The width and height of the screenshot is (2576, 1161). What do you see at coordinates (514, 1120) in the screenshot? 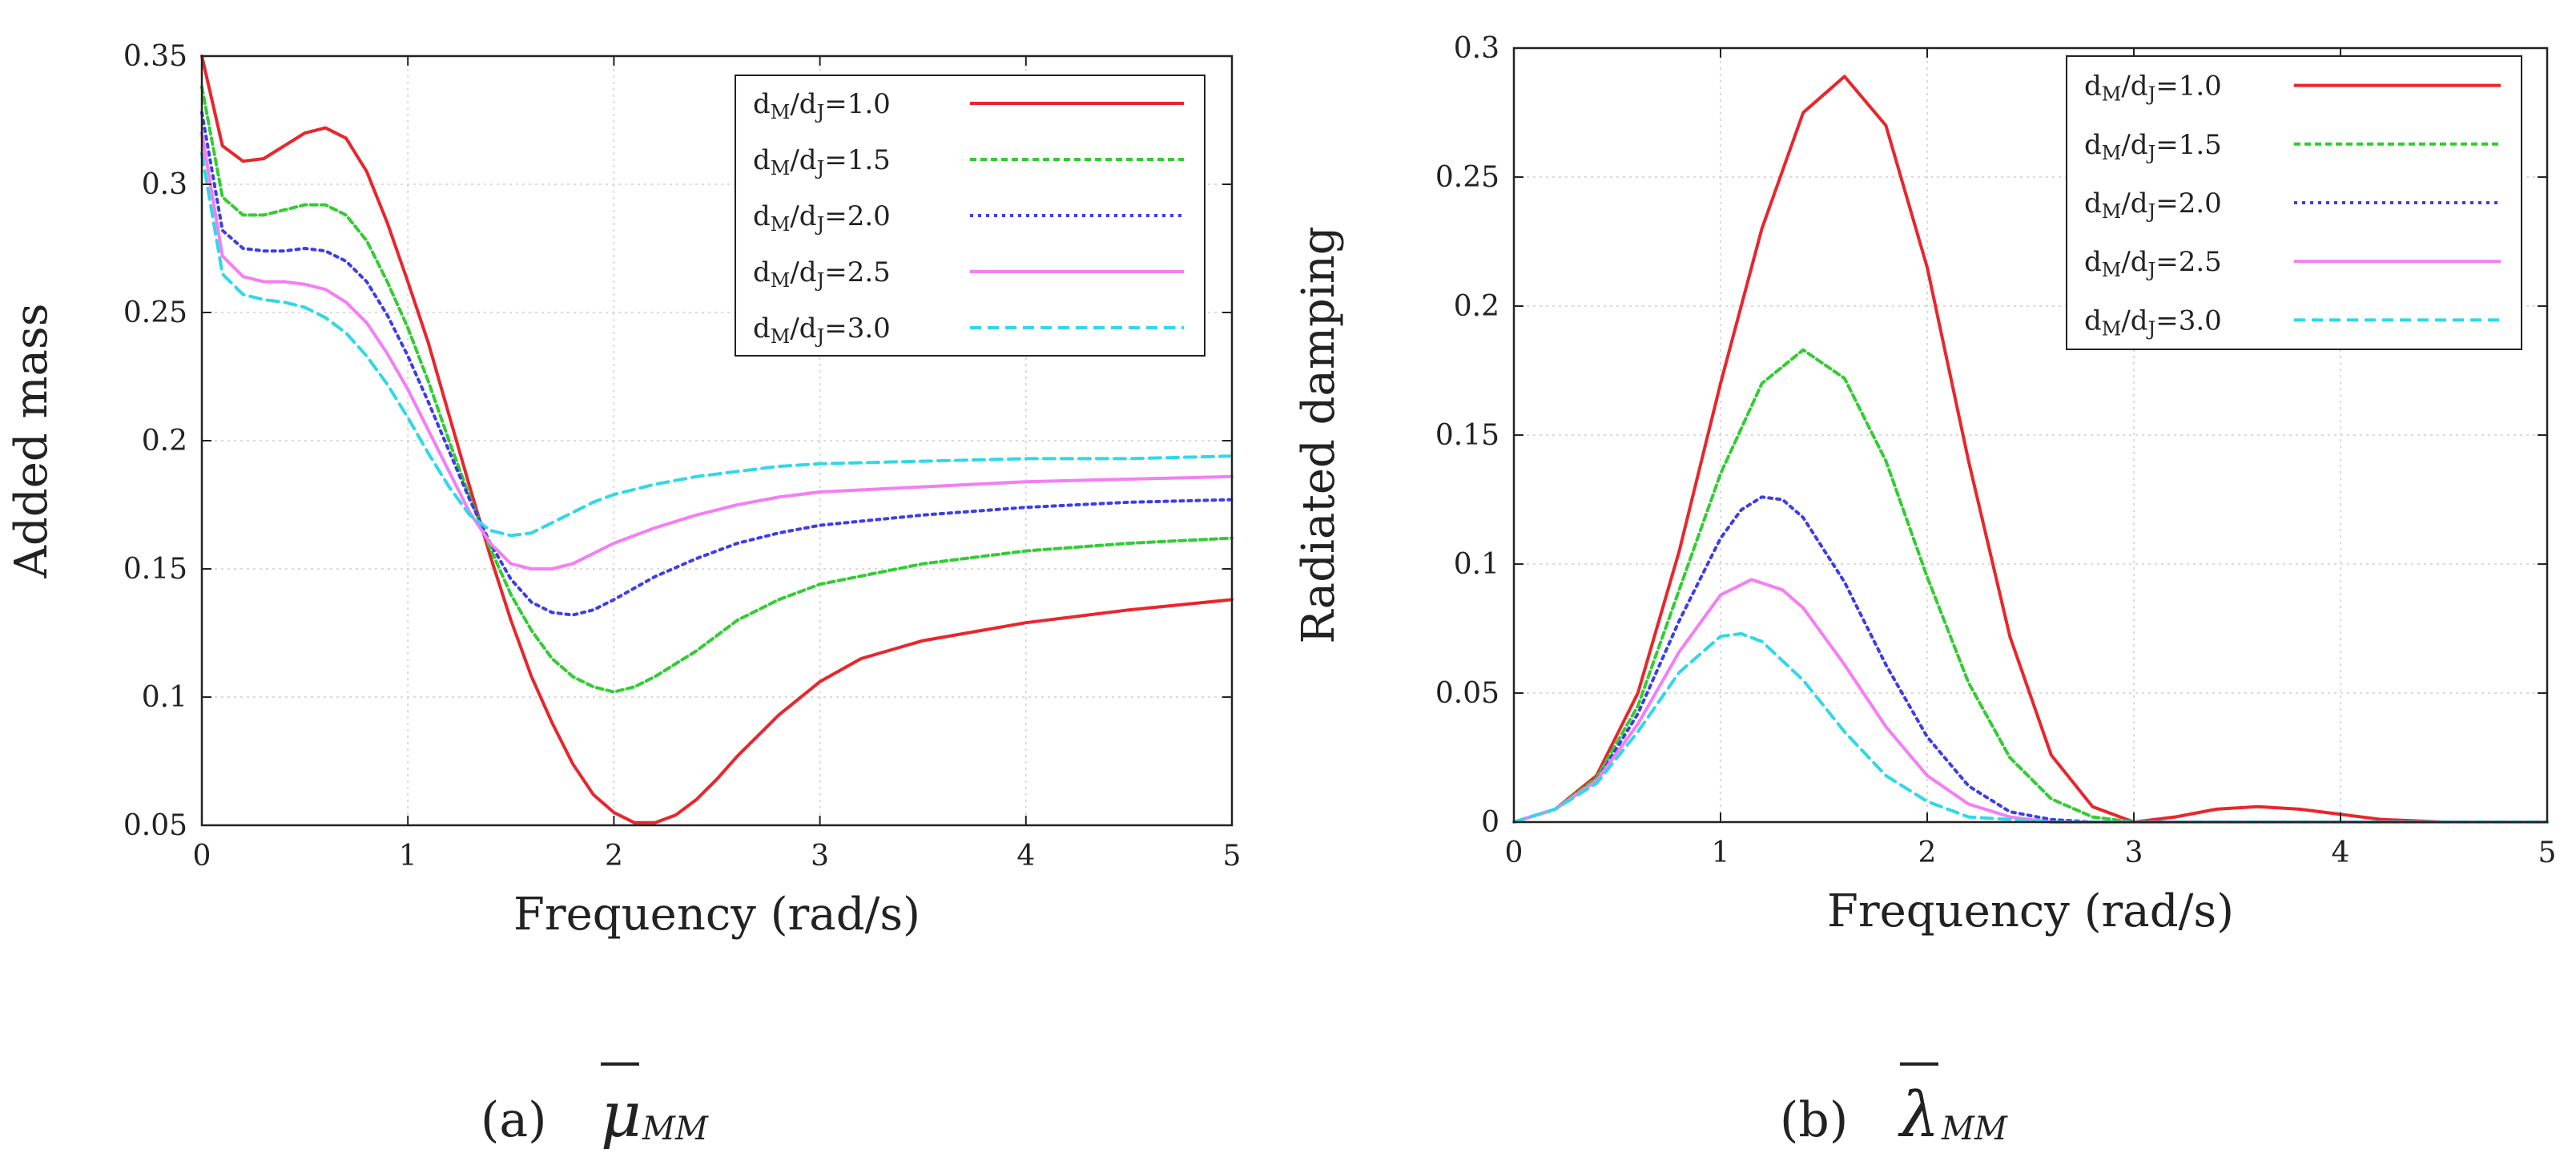
I see `caption-label: (a)` at bounding box center [514, 1120].